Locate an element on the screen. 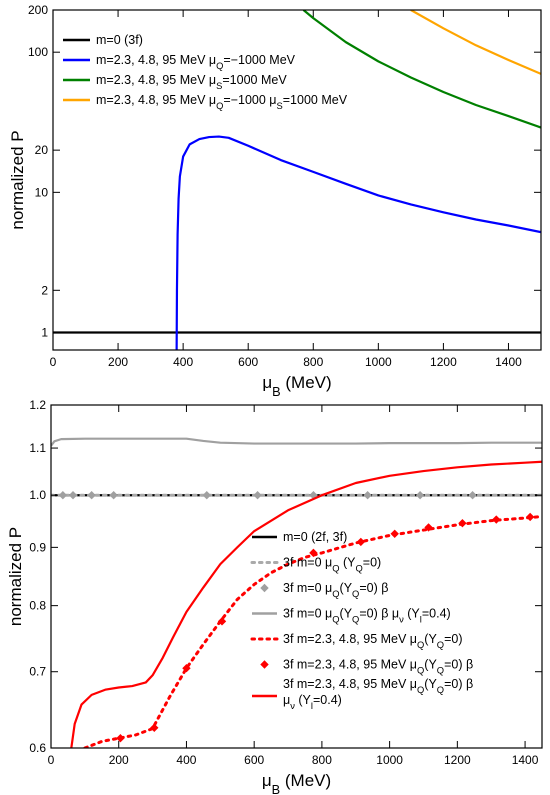 This screenshot has width=550, height=795. x-axis-label-part: B is located at coordinates (276, 788).